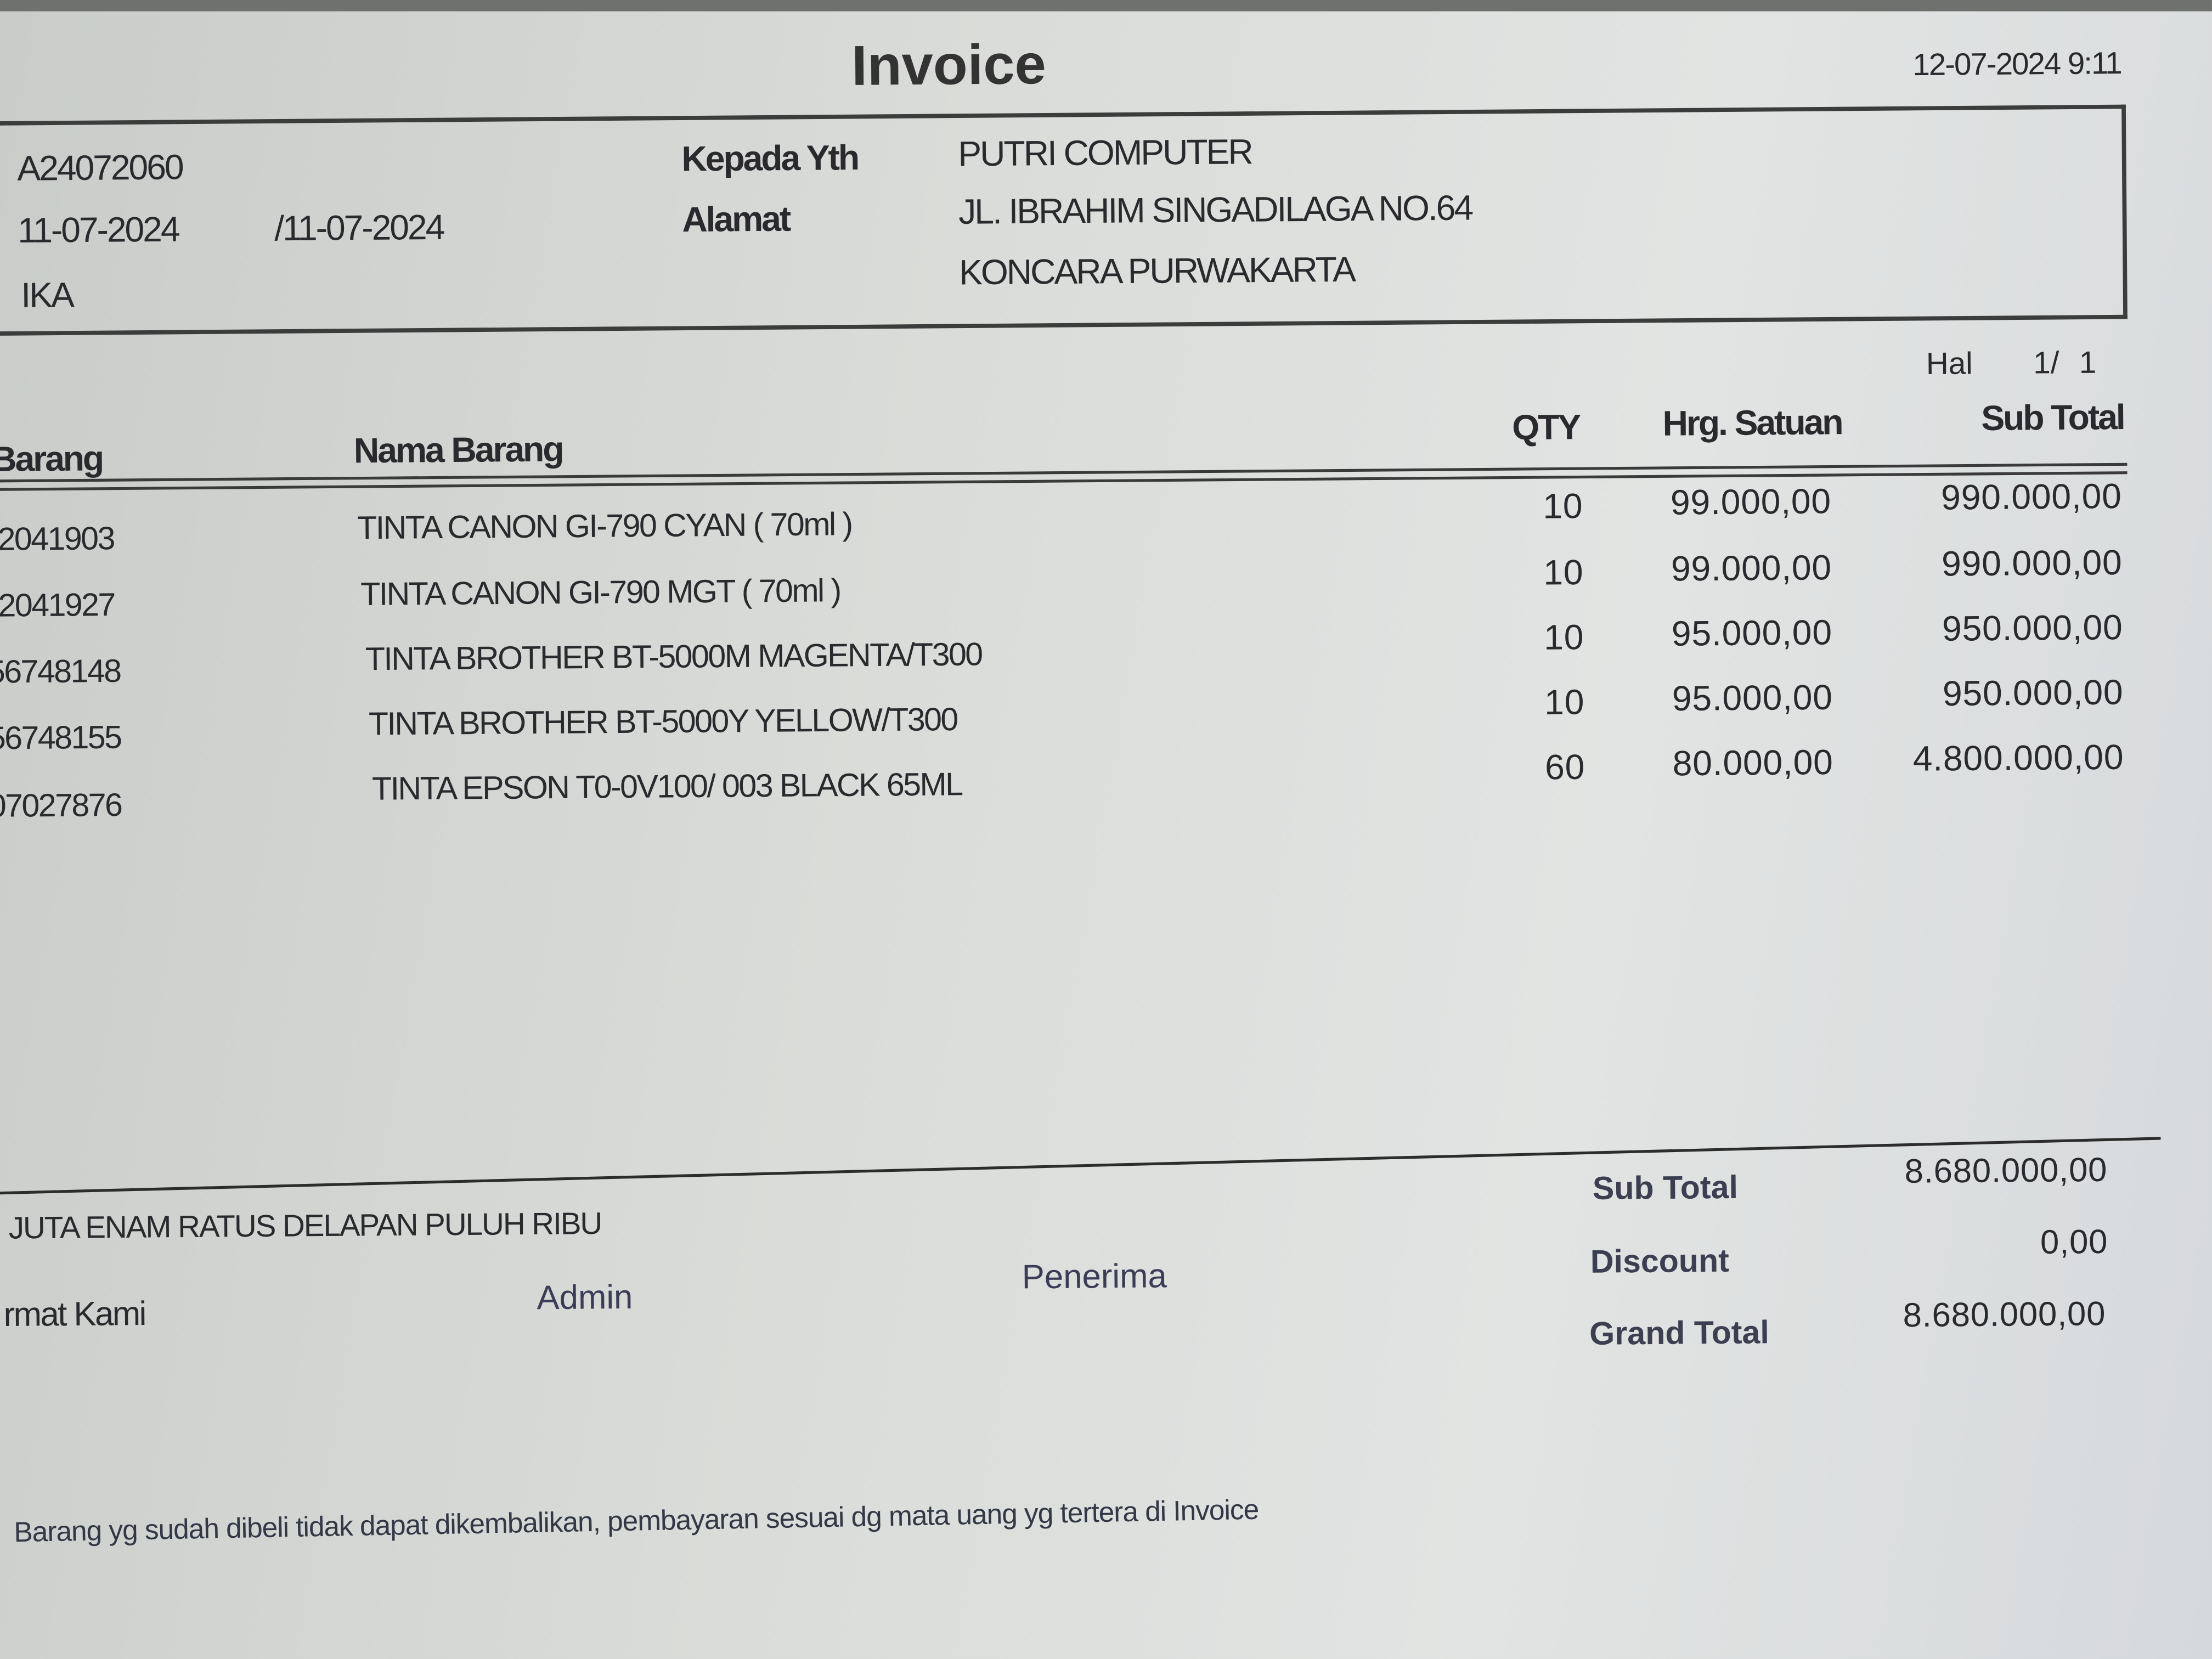 The height and width of the screenshot is (1659, 2212). I want to click on address-line-2: KONCARA PURWAKARTA, so click(1156, 271).